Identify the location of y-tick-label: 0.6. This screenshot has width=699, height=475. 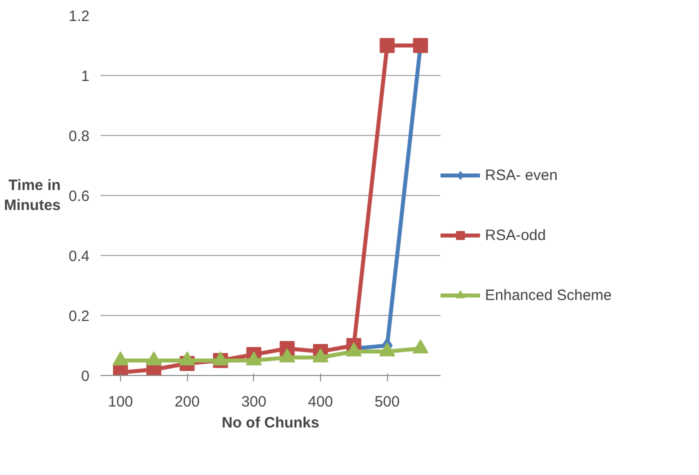
(79, 196).